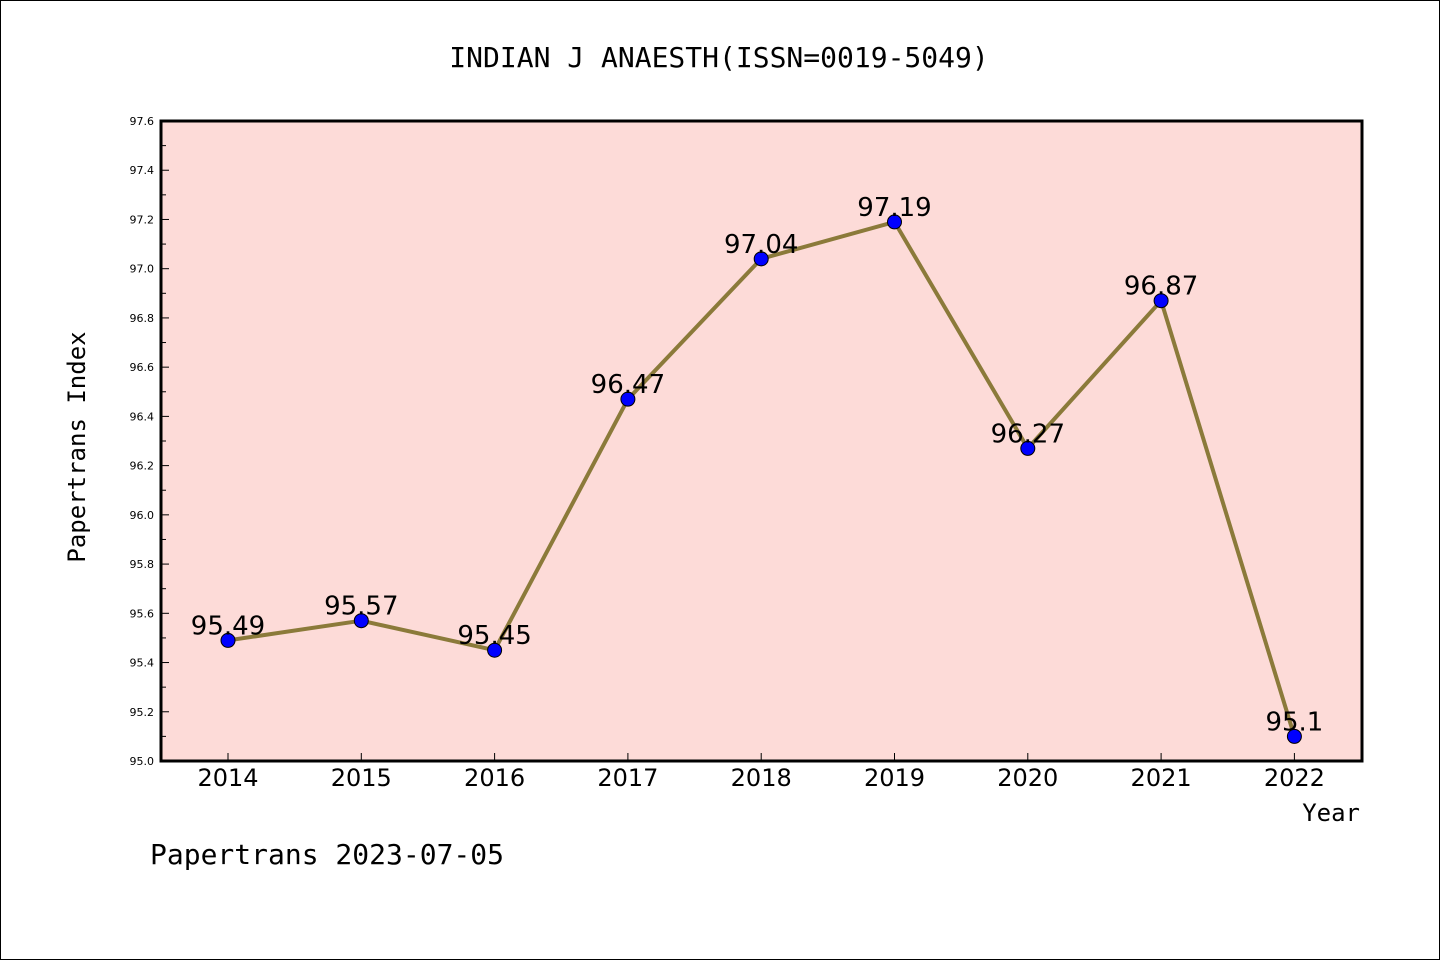  What do you see at coordinates (142, 613) in the screenshot?
I see `y-tick-label: 95.6` at bounding box center [142, 613].